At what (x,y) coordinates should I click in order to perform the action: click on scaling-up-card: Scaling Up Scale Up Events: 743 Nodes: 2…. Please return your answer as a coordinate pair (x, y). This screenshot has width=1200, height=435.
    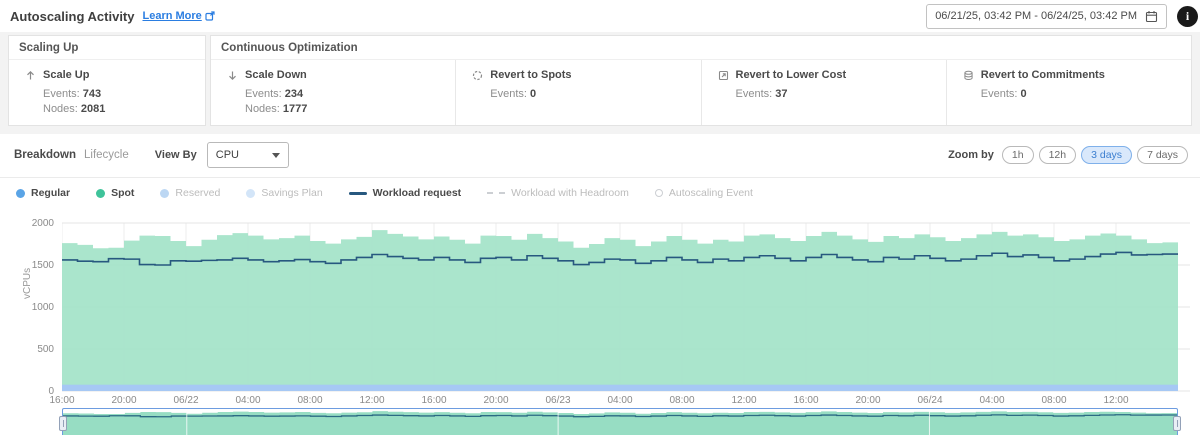
    Looking at the image, I should click on (107, 80).